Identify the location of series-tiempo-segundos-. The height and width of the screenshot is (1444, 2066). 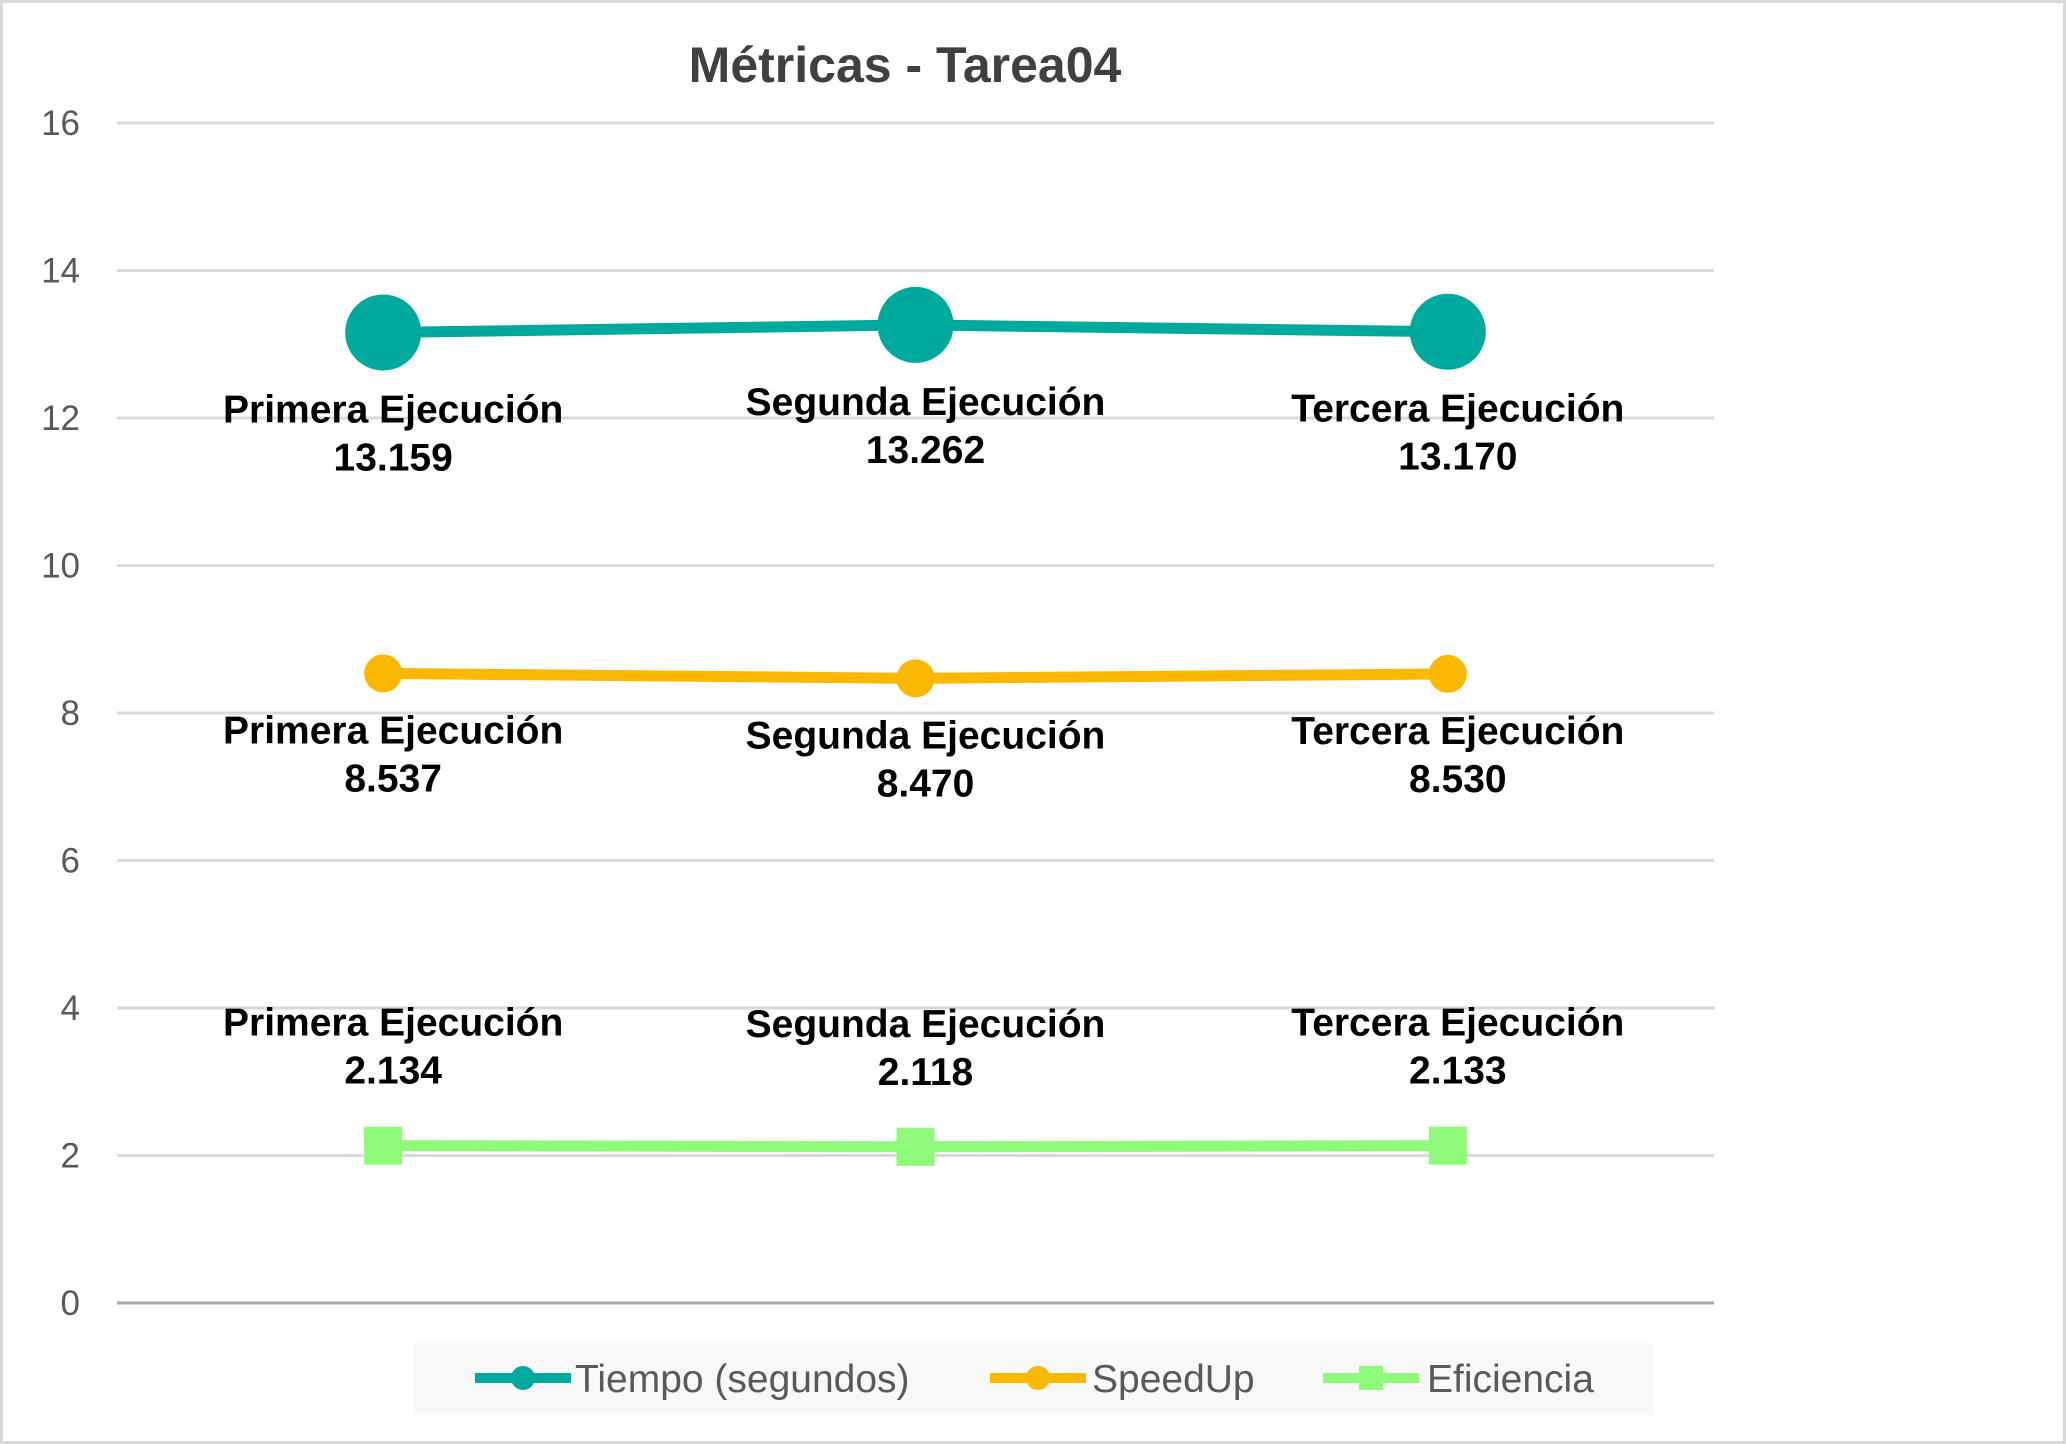
(915, 328).